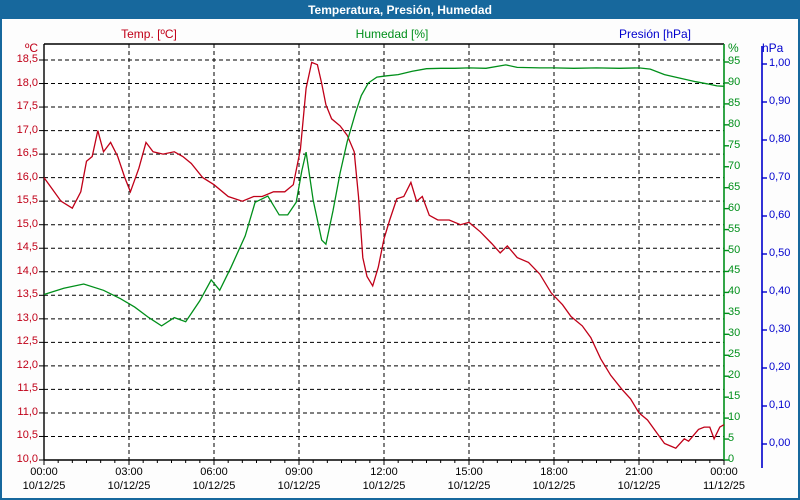 The width and height of the screenshot is (800, 500). What do you see at coordinates (27, 411) in the screenshot?
I see `temp-tick-label: 11,0` at bounding box center [27, 411].